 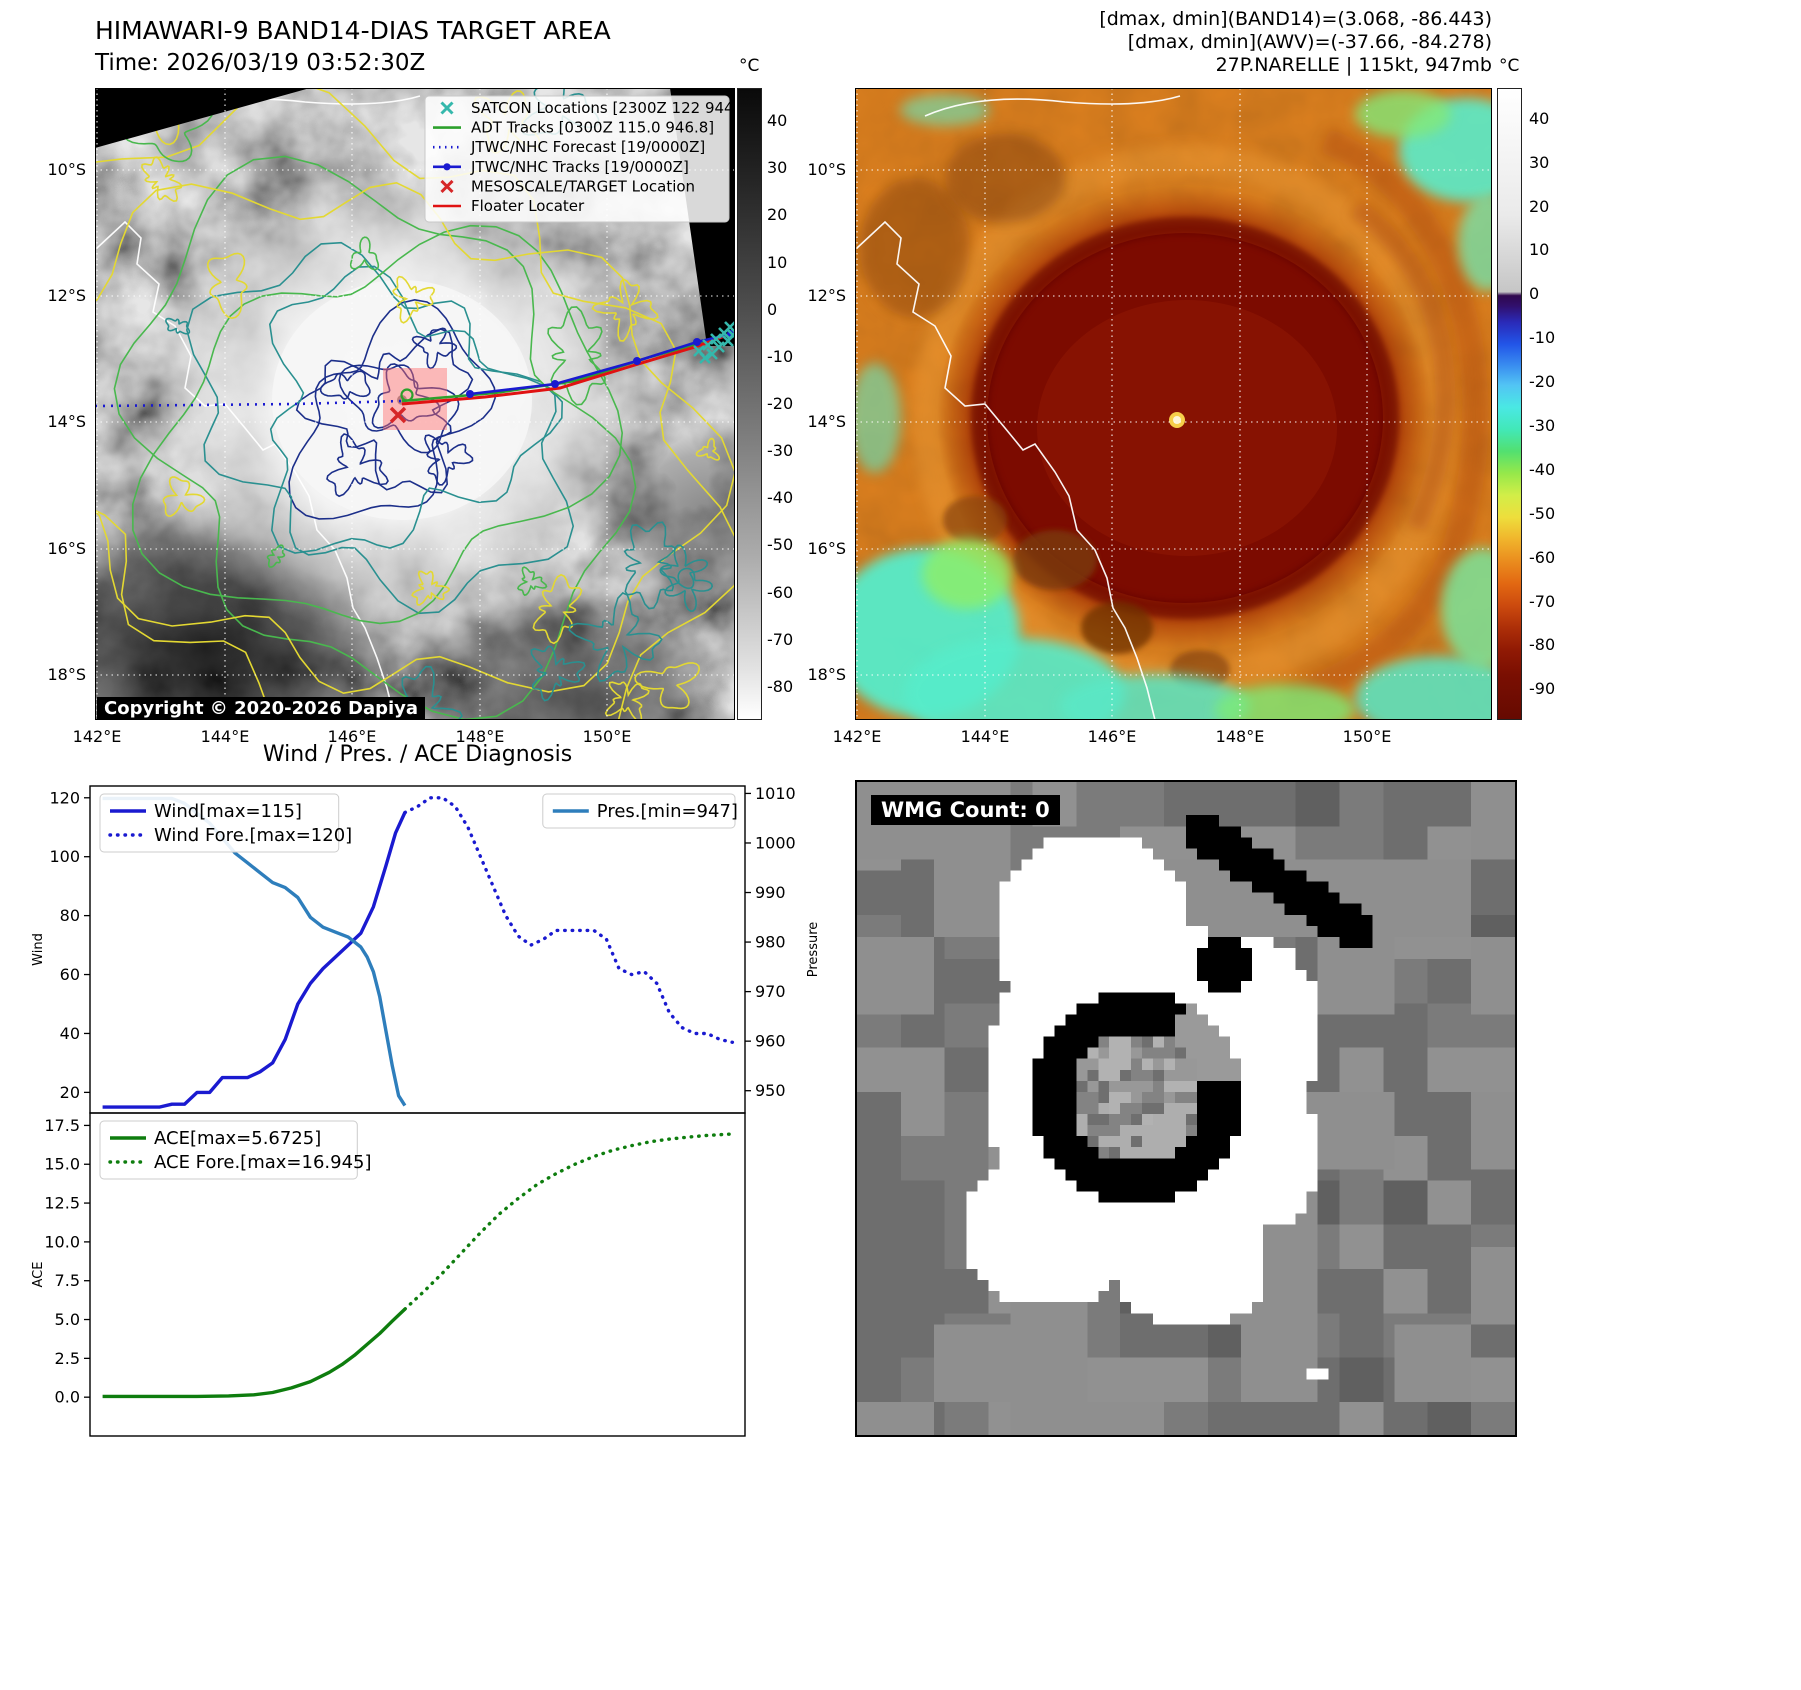 I want to click on awv-colorbar, so click(x=1509, y=404).